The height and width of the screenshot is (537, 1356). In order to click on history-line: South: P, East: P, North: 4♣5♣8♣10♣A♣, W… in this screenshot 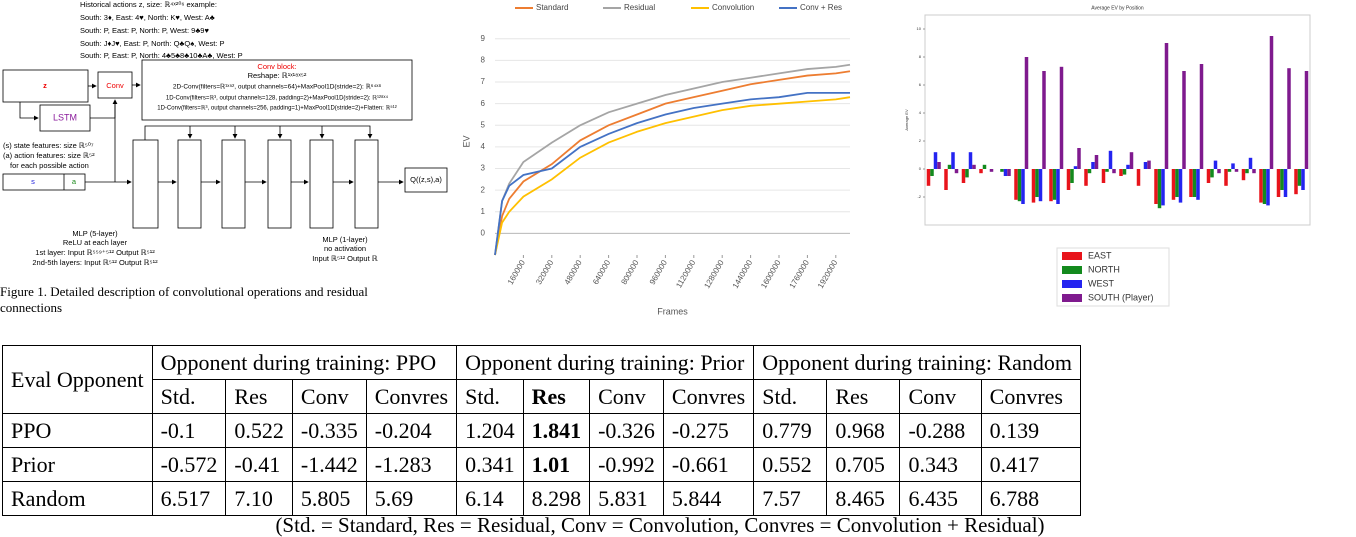, I will do `click(161, 55)`.